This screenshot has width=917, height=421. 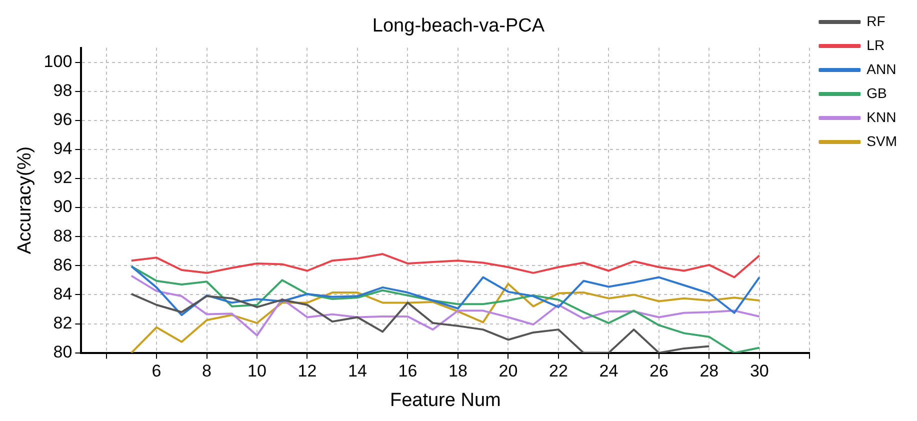 What do you see at coordinates (658, 371) in the screenshot?
I see `x-tick-label: 26` at bounding box center [658, 371].